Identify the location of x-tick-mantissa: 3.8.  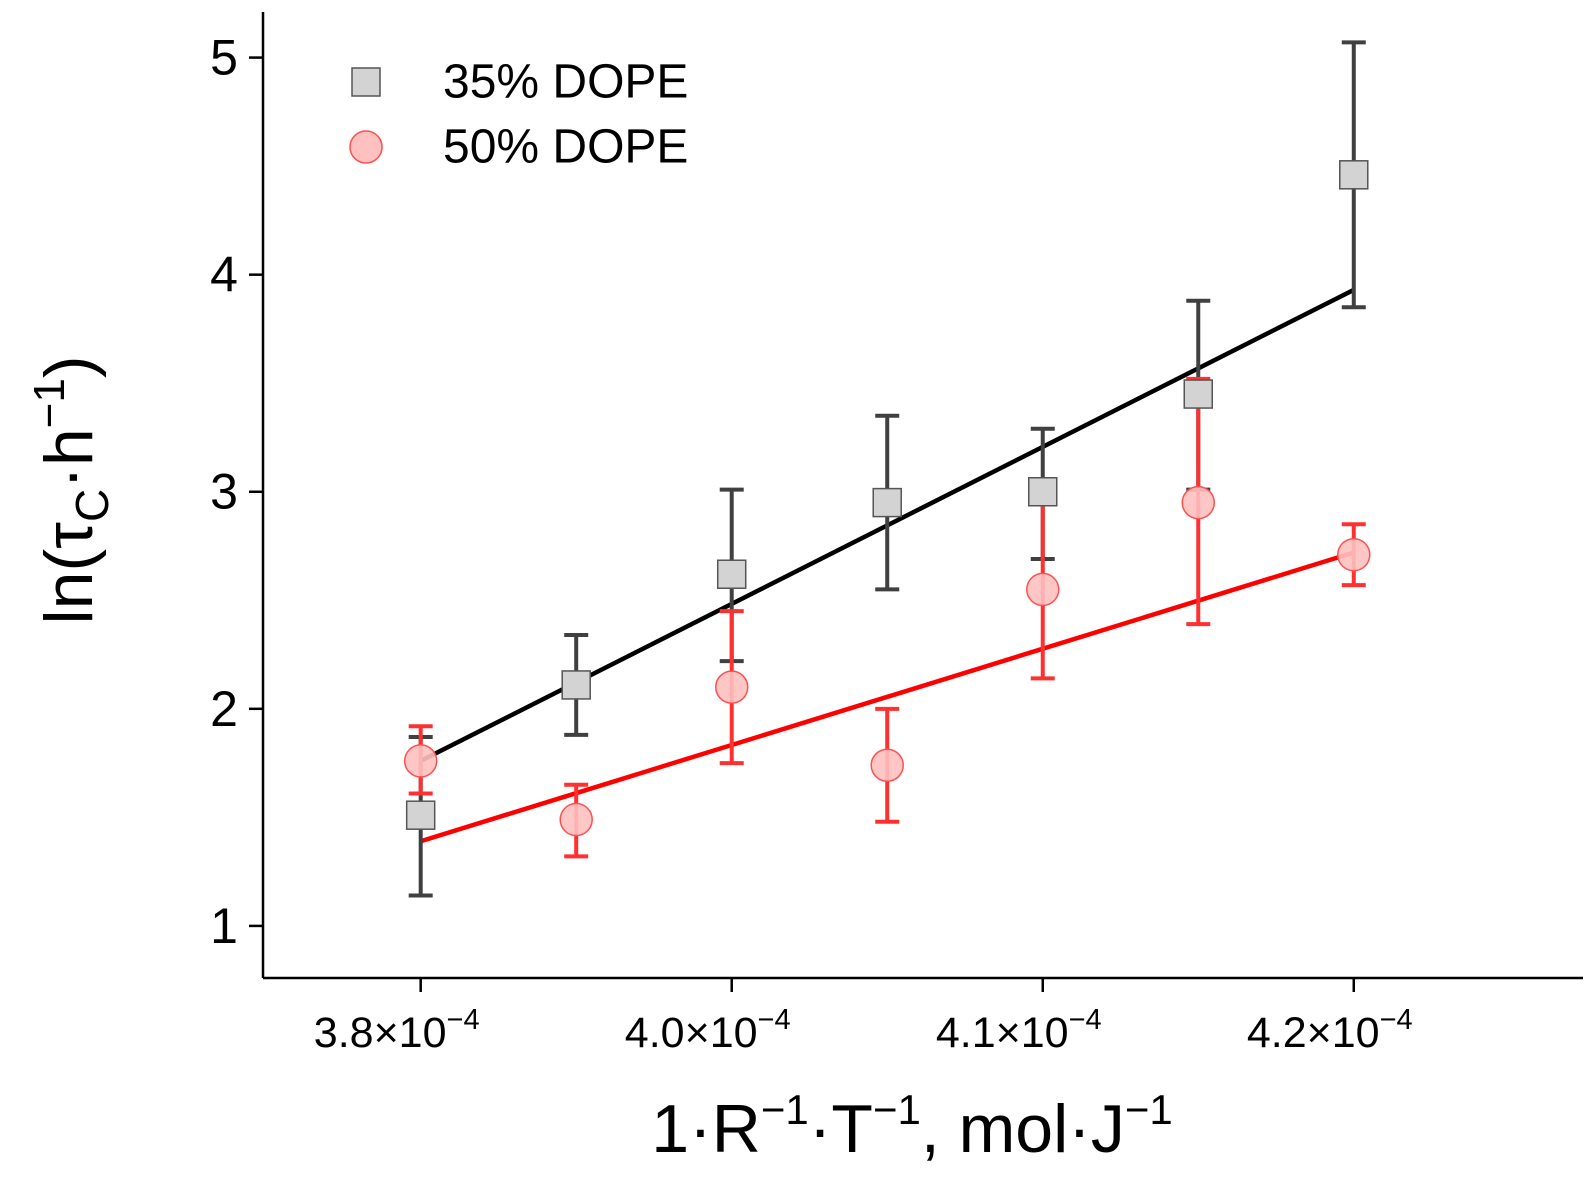
(344, 1033).